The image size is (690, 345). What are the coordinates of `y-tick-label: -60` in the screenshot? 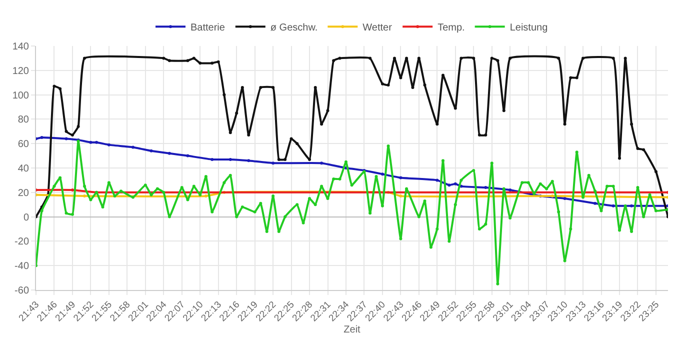 It's located at (22, 291).